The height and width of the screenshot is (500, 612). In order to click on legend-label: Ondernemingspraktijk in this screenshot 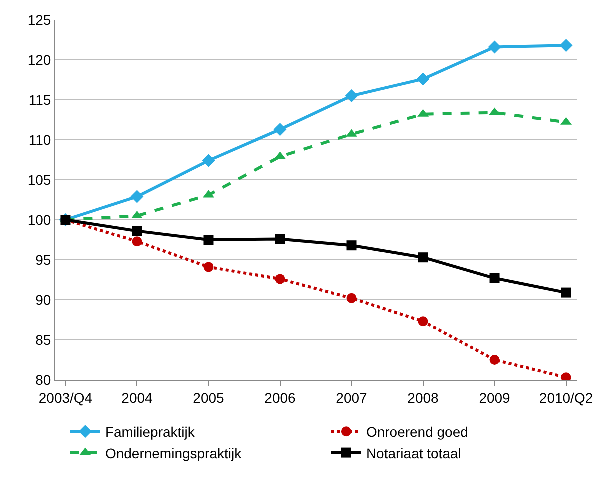, I will do `click(174, 453)`.